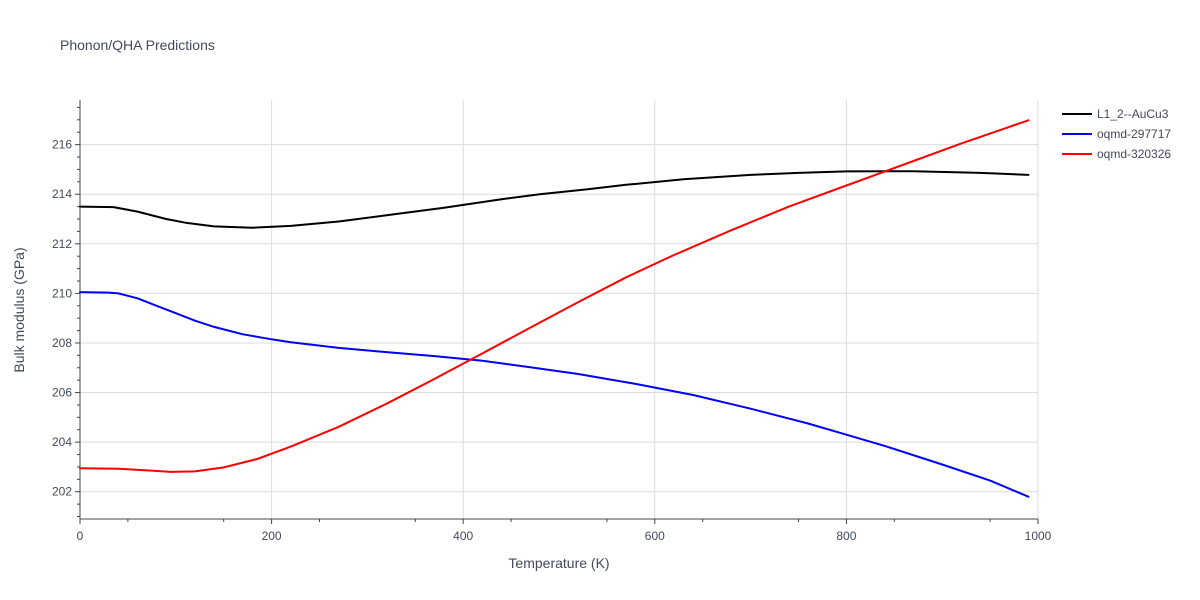 Image resolution: width=1200 pixels, height=600 pixels. I want to click on legend-label-1: oqmd-297717, so click(1134, 134).